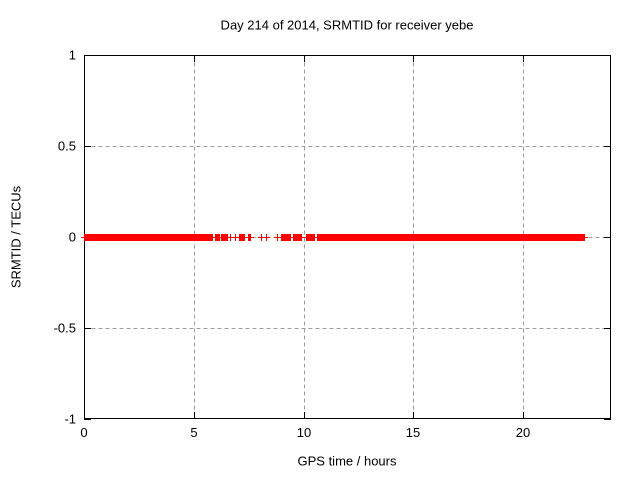 Image resolution: width=640 pixels, height=480 pixels. I want to click on x-tick-label: 0, so click(83, 432).